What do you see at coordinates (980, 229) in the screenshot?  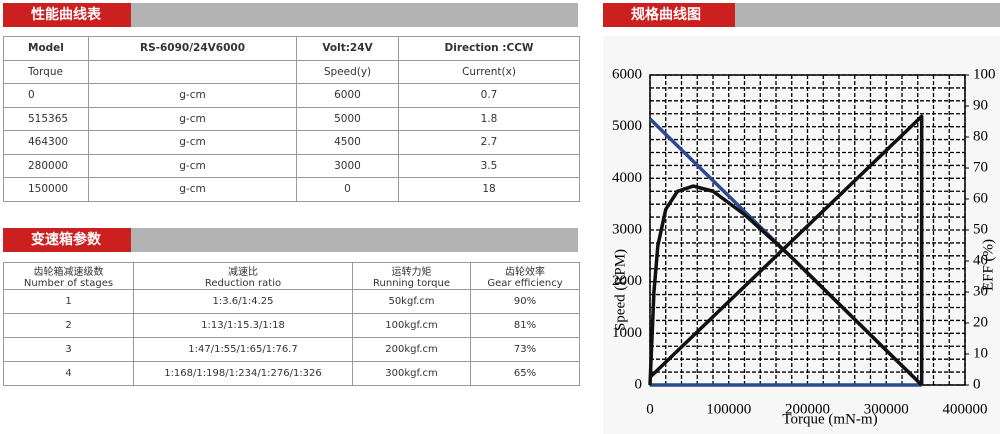 I see `y2-tick-label: 50` at bounding box center [980, 229].